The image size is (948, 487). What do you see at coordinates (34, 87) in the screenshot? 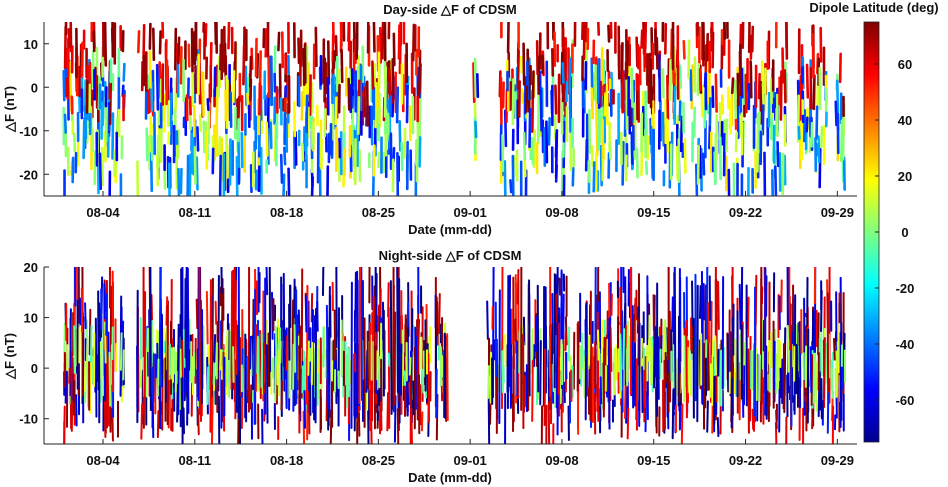
I see `day-side-y-tick-label: 0` at bounding box center [34, 87].